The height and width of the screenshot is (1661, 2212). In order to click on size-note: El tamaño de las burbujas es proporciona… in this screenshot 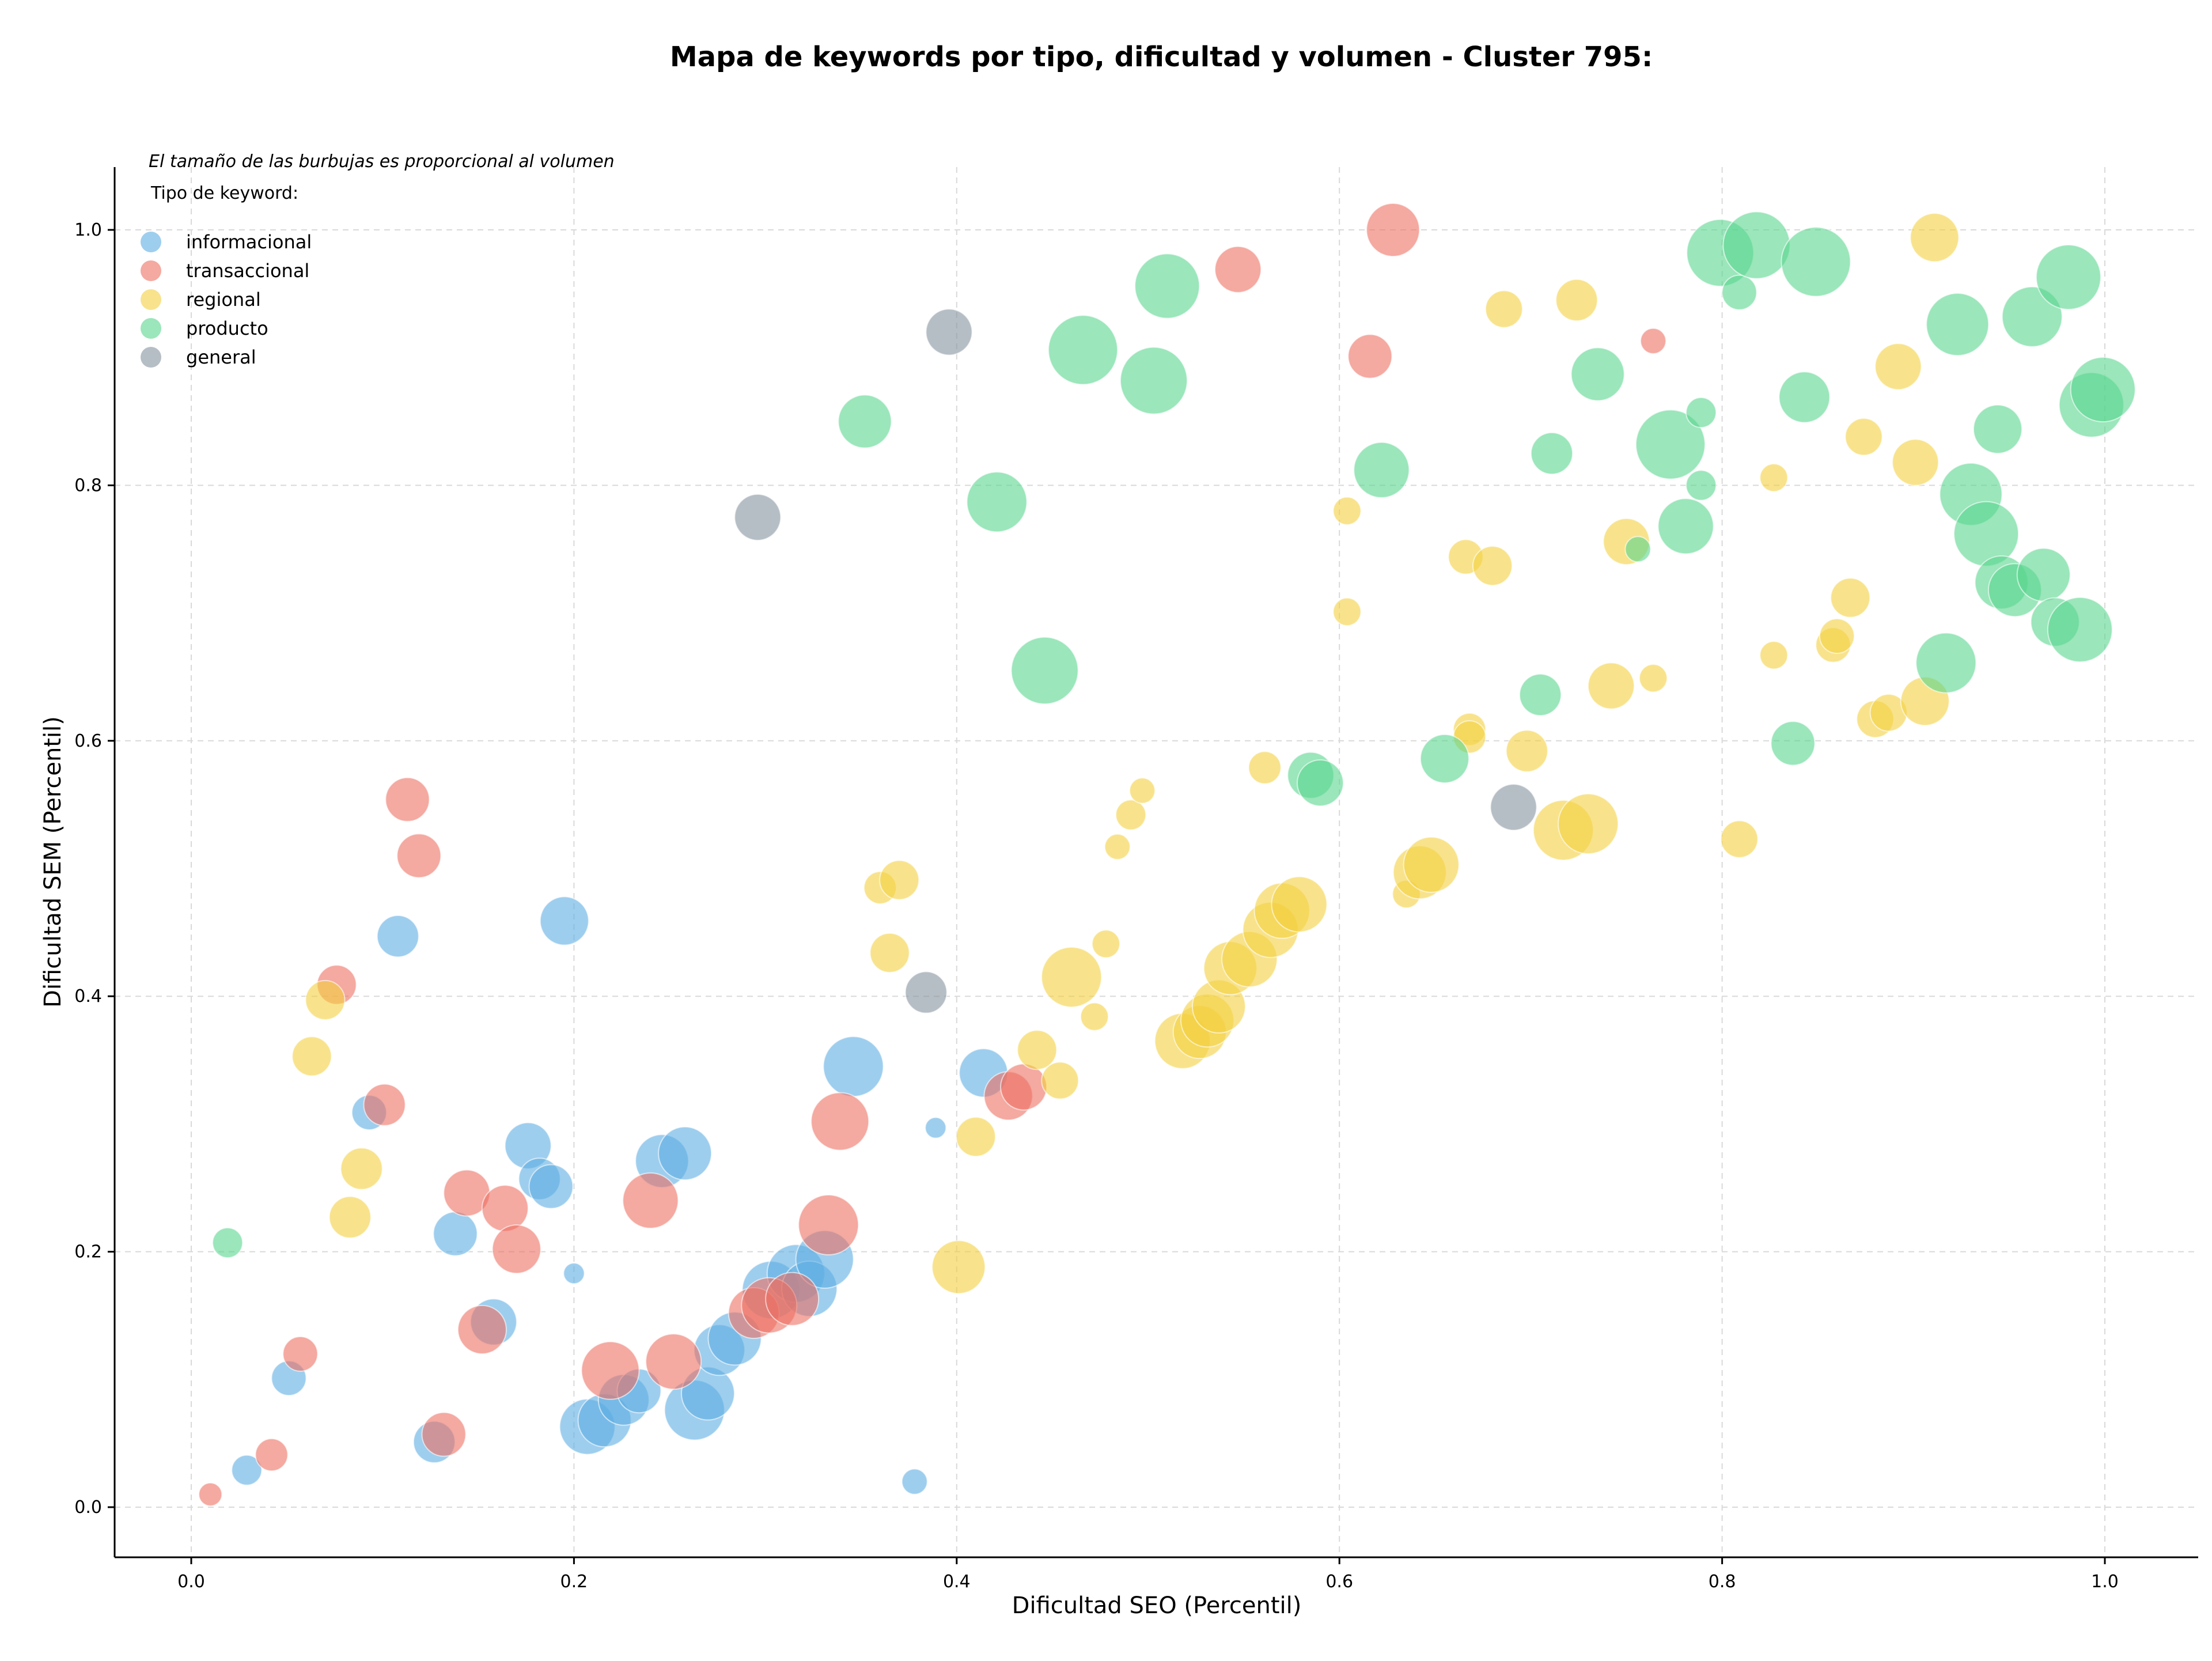, I will do `click(382, 162)`.